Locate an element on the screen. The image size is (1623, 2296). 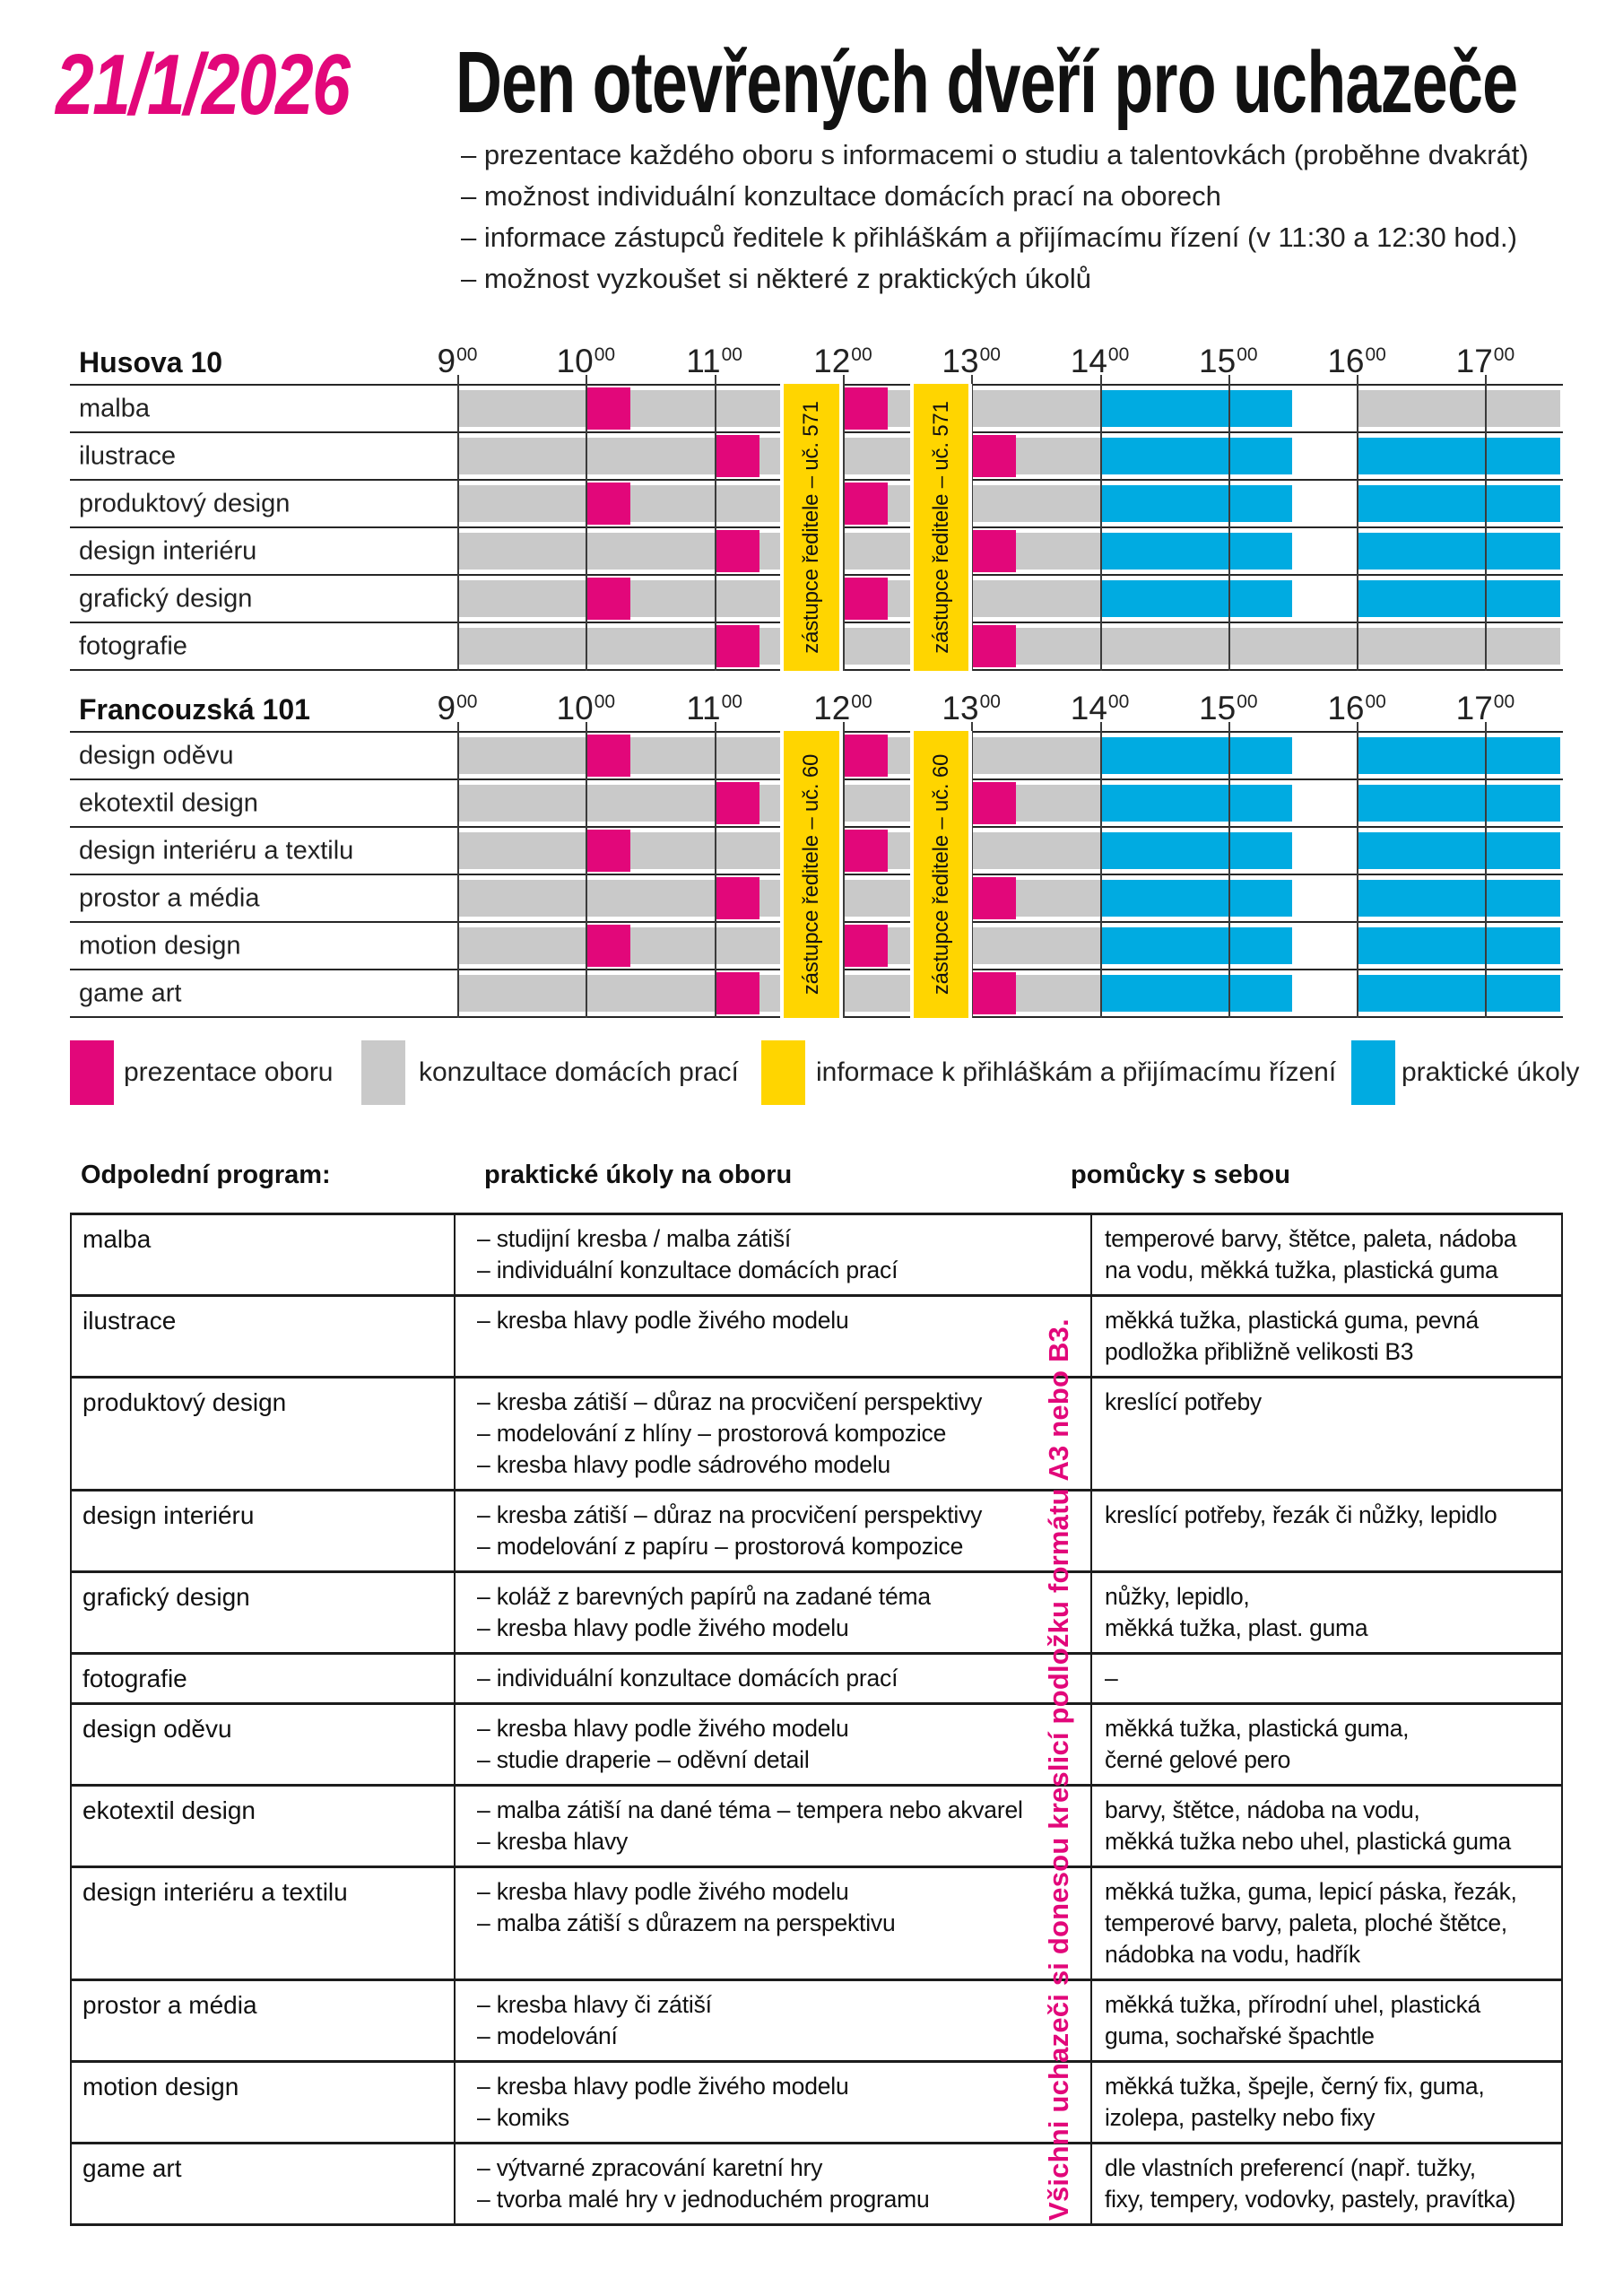
afternoon-header-program: Odpolední program: is located at coordinates (206, 1175).